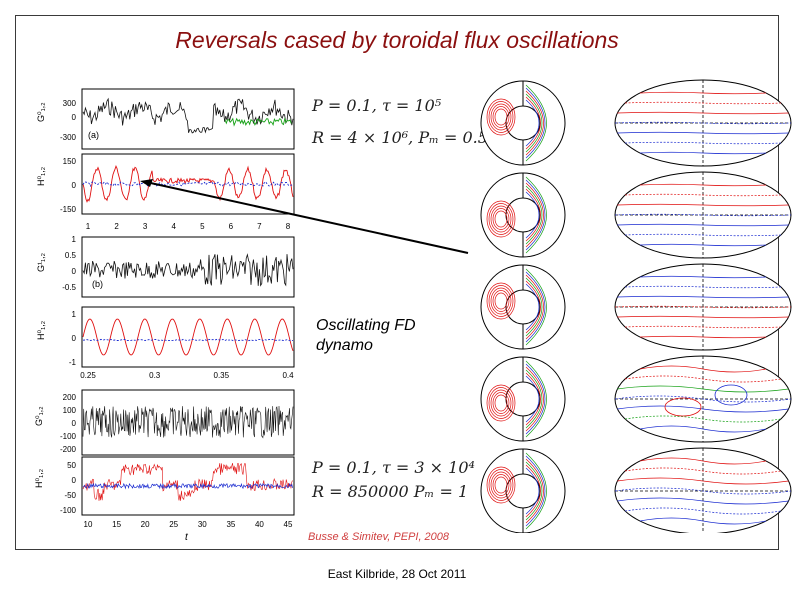 This screenshot has width=794, height=595. Describe the element at coordinates (259, 524) in the screenshot. I see `x-tick-label: 40` at that location.